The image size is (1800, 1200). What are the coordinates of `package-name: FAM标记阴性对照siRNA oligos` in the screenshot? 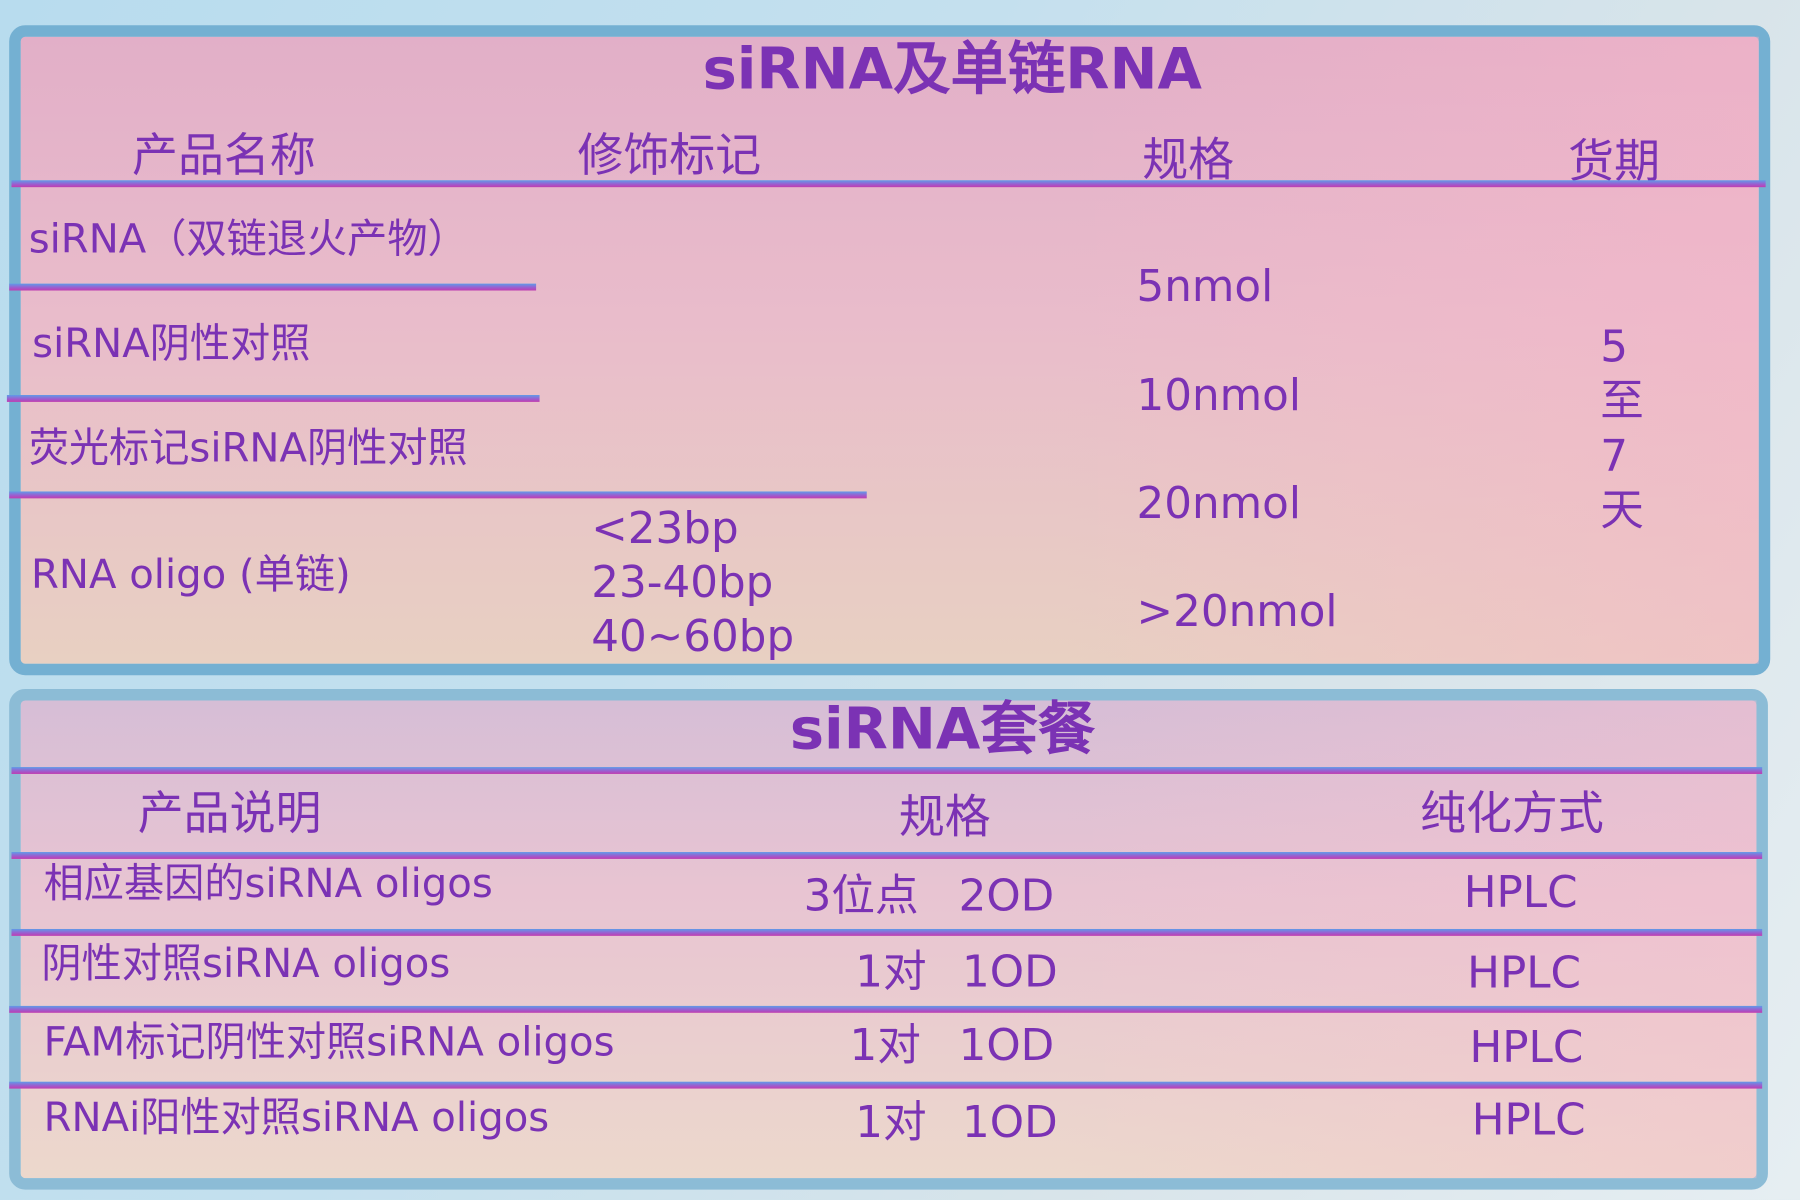 It's located at (329, 1042).